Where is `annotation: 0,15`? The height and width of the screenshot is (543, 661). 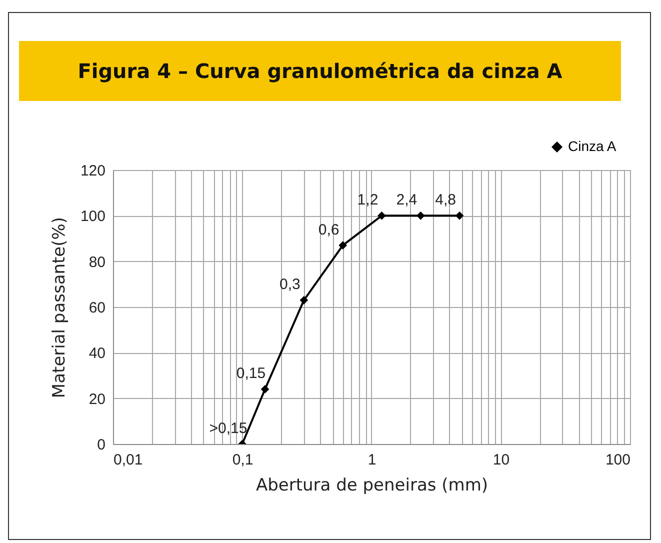 annotation: 0,15 is located at coordinates (251, 373).